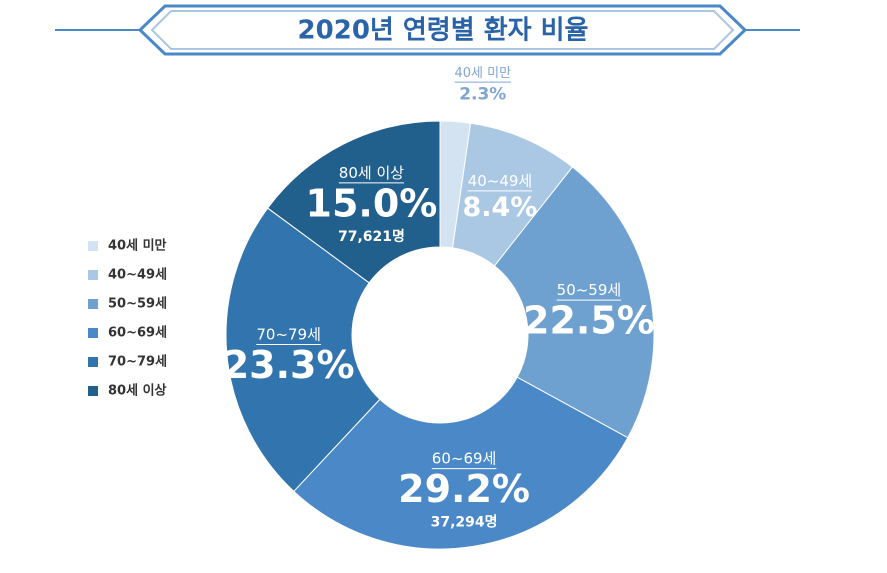 Image resolution: width=887 pixels, height=573 pixels. I want to click on slice-category-label: 60~69세, so click(464, 459).